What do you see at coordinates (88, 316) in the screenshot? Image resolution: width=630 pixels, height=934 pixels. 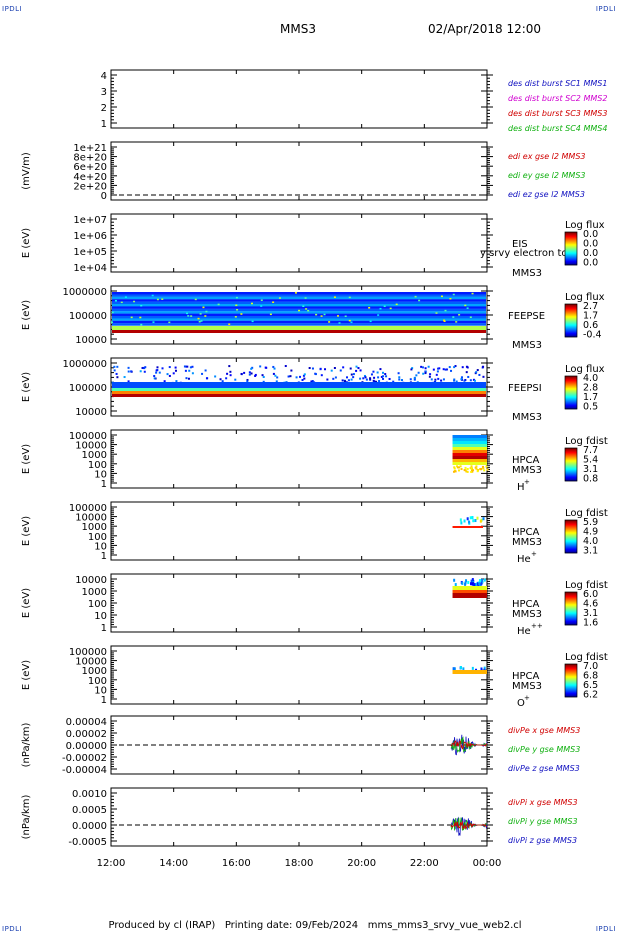 I see `ytick-label-feepse: 100000` at bounding box center [88, 316].